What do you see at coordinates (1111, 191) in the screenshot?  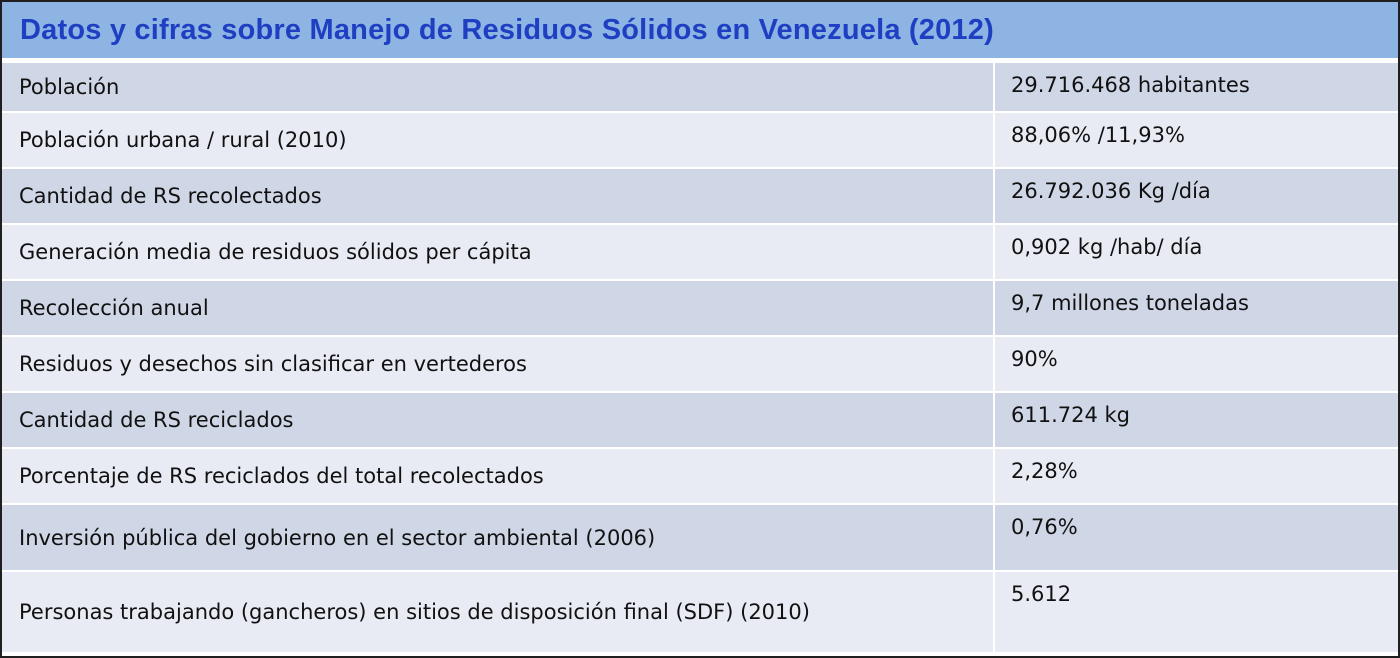 I see `row-value: 26.792.036 Kg /día` at bounding box center [1111, 191].